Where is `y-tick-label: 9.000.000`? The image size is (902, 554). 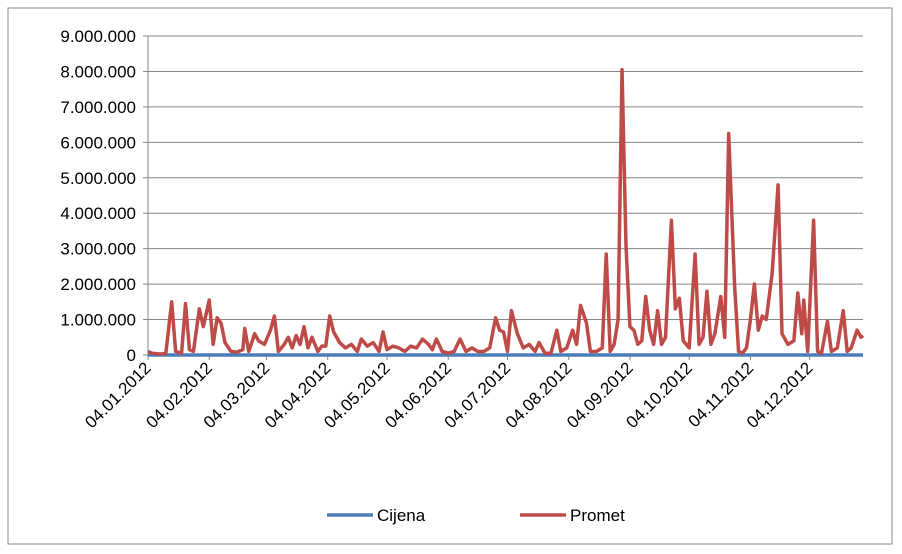
y-tick-label: 9.000.000 is located at coordinates (98, 36).